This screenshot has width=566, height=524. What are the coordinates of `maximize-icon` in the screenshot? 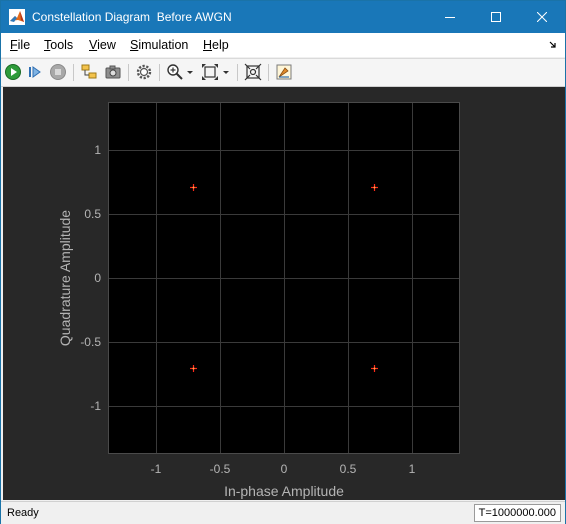 It's located at (496, 17).